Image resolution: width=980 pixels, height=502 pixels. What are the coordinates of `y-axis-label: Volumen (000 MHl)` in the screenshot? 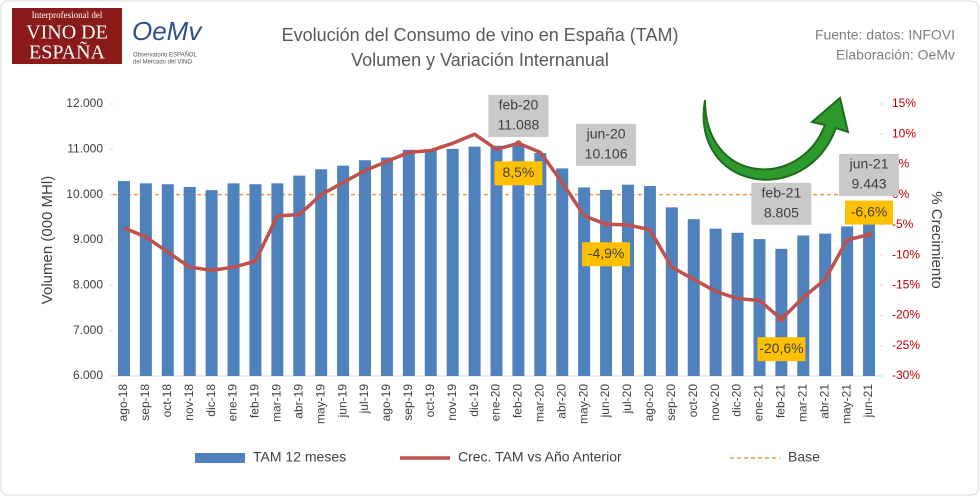 It's located at (47, 240).